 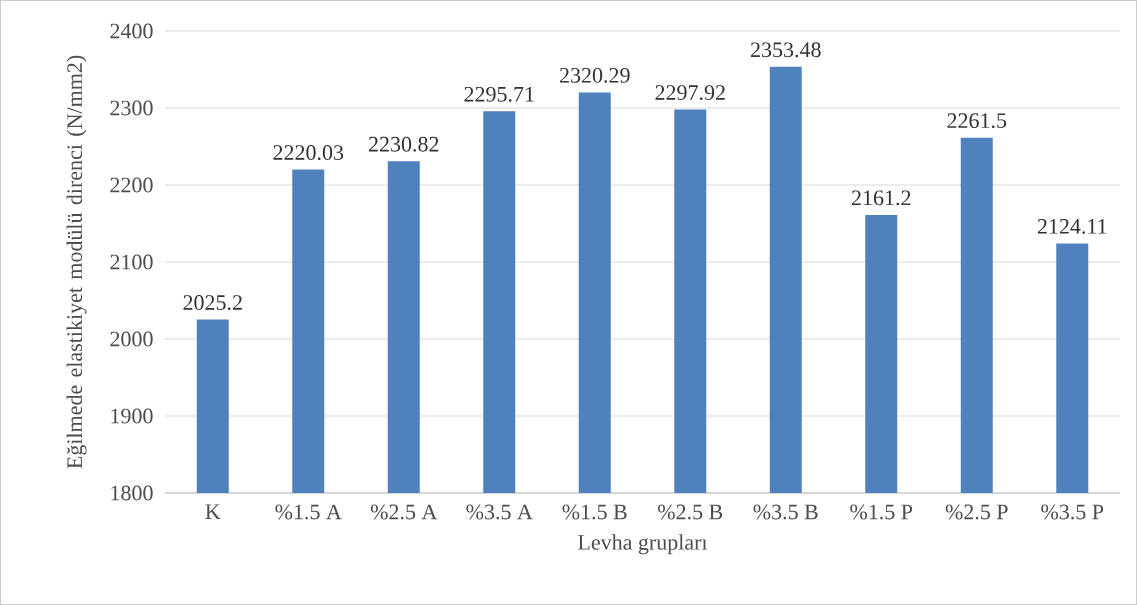 What do you see at coordinates (213, 511) in the screenshot?
I see `x-tick-label: K` at bounding box center [213, 511].